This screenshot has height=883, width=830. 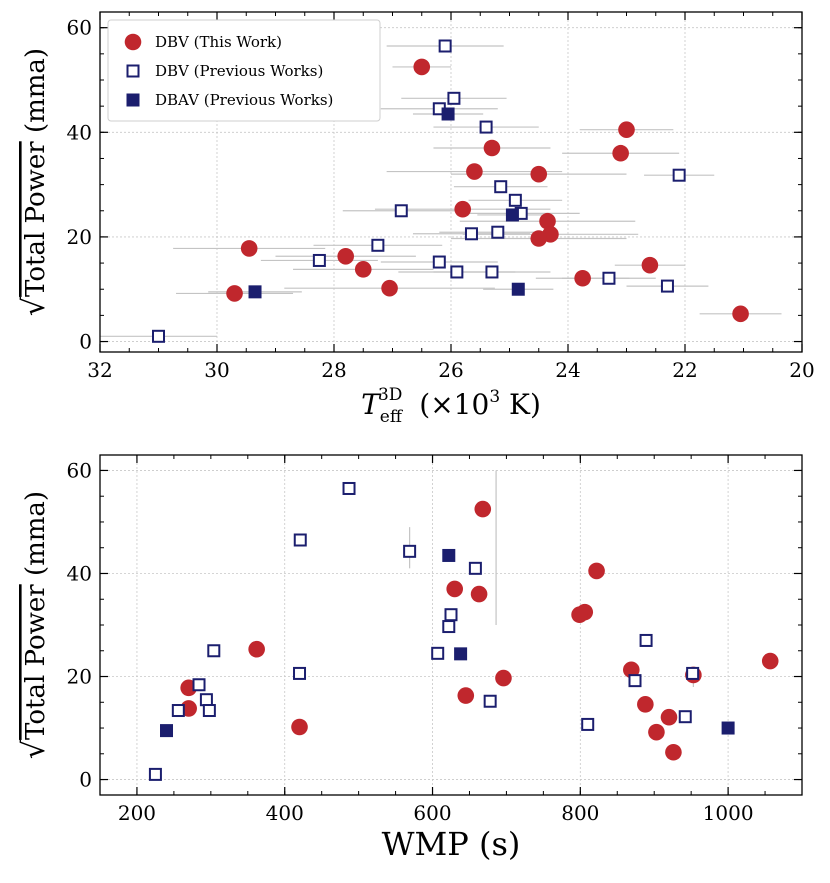 I want to click on panel1-ylabel-text: √Total Power (mma), so click(x=34, y=625).